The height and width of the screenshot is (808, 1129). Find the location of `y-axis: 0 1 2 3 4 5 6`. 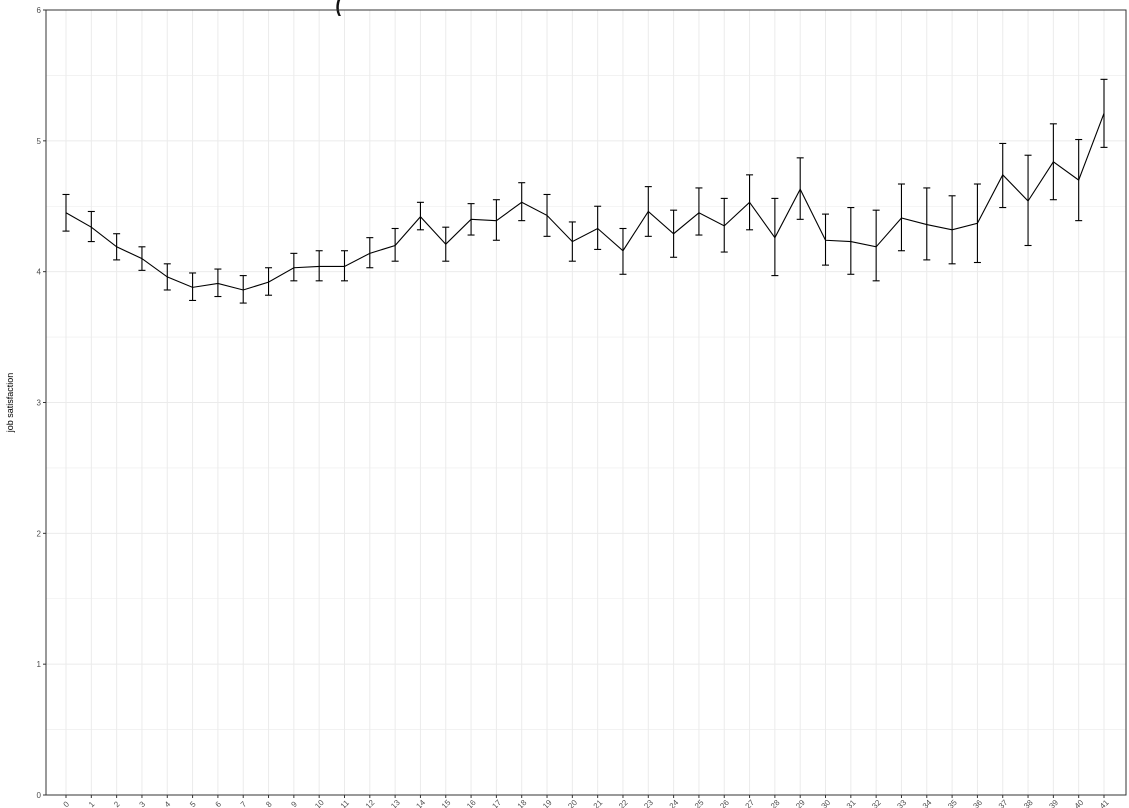

y-axis: 0 1 2 3 4 5 6 is located at coordinates (41, 403).